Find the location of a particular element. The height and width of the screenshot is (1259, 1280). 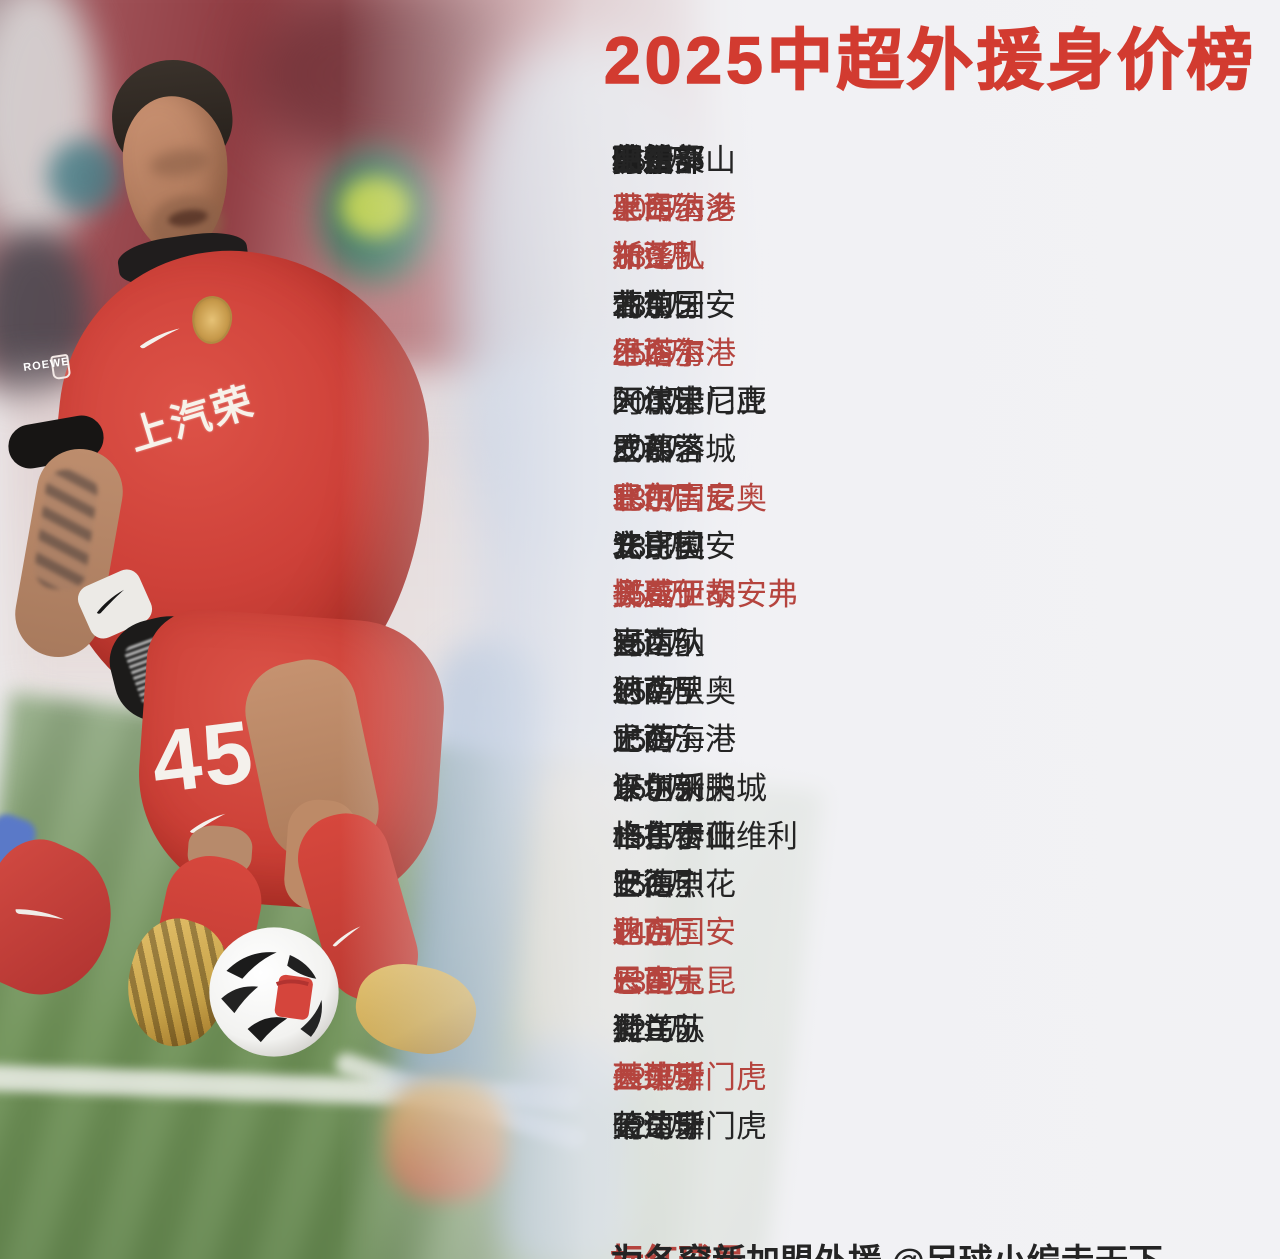

footer-note-highlight: 标红球员 is located at coordinates (678, 1246).